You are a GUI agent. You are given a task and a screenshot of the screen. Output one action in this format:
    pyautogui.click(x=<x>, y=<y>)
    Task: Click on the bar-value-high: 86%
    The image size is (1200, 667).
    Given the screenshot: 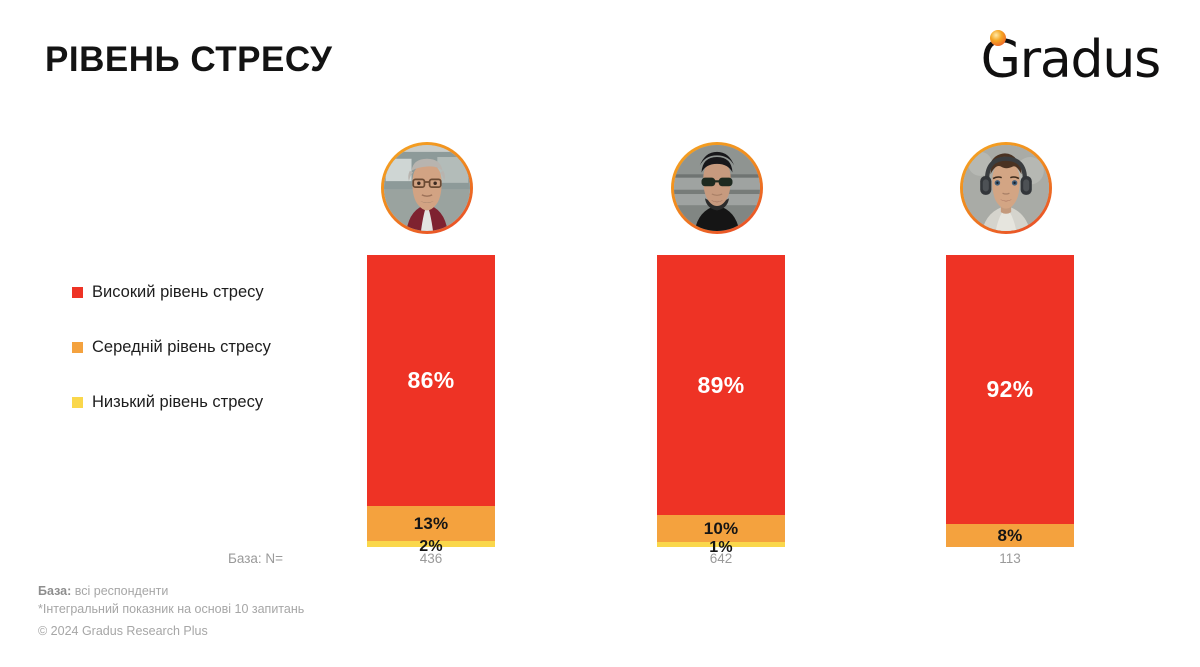 What is the action you would take?
    pyautogui.click(x=431, y=380)
    